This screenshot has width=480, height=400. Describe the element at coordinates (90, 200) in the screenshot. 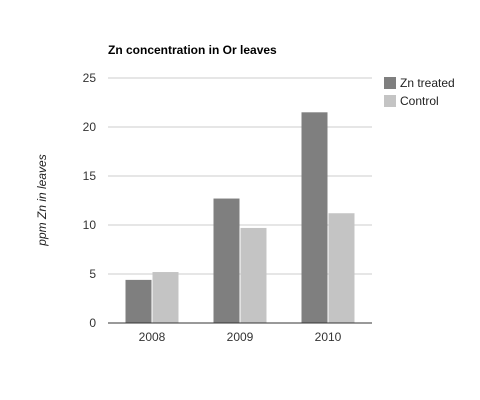

I see `y-axis-ticks: 0 5 10 15 20 25` at that location.